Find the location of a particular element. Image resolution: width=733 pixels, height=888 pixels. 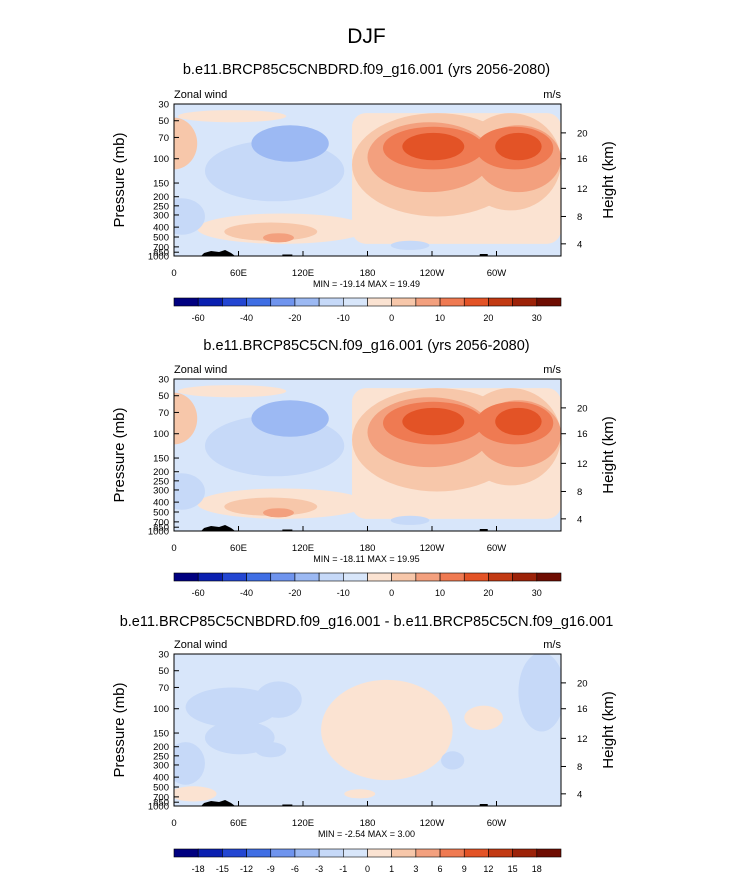

pressure-tick-label: 400 is located at coordinates (161, 503).